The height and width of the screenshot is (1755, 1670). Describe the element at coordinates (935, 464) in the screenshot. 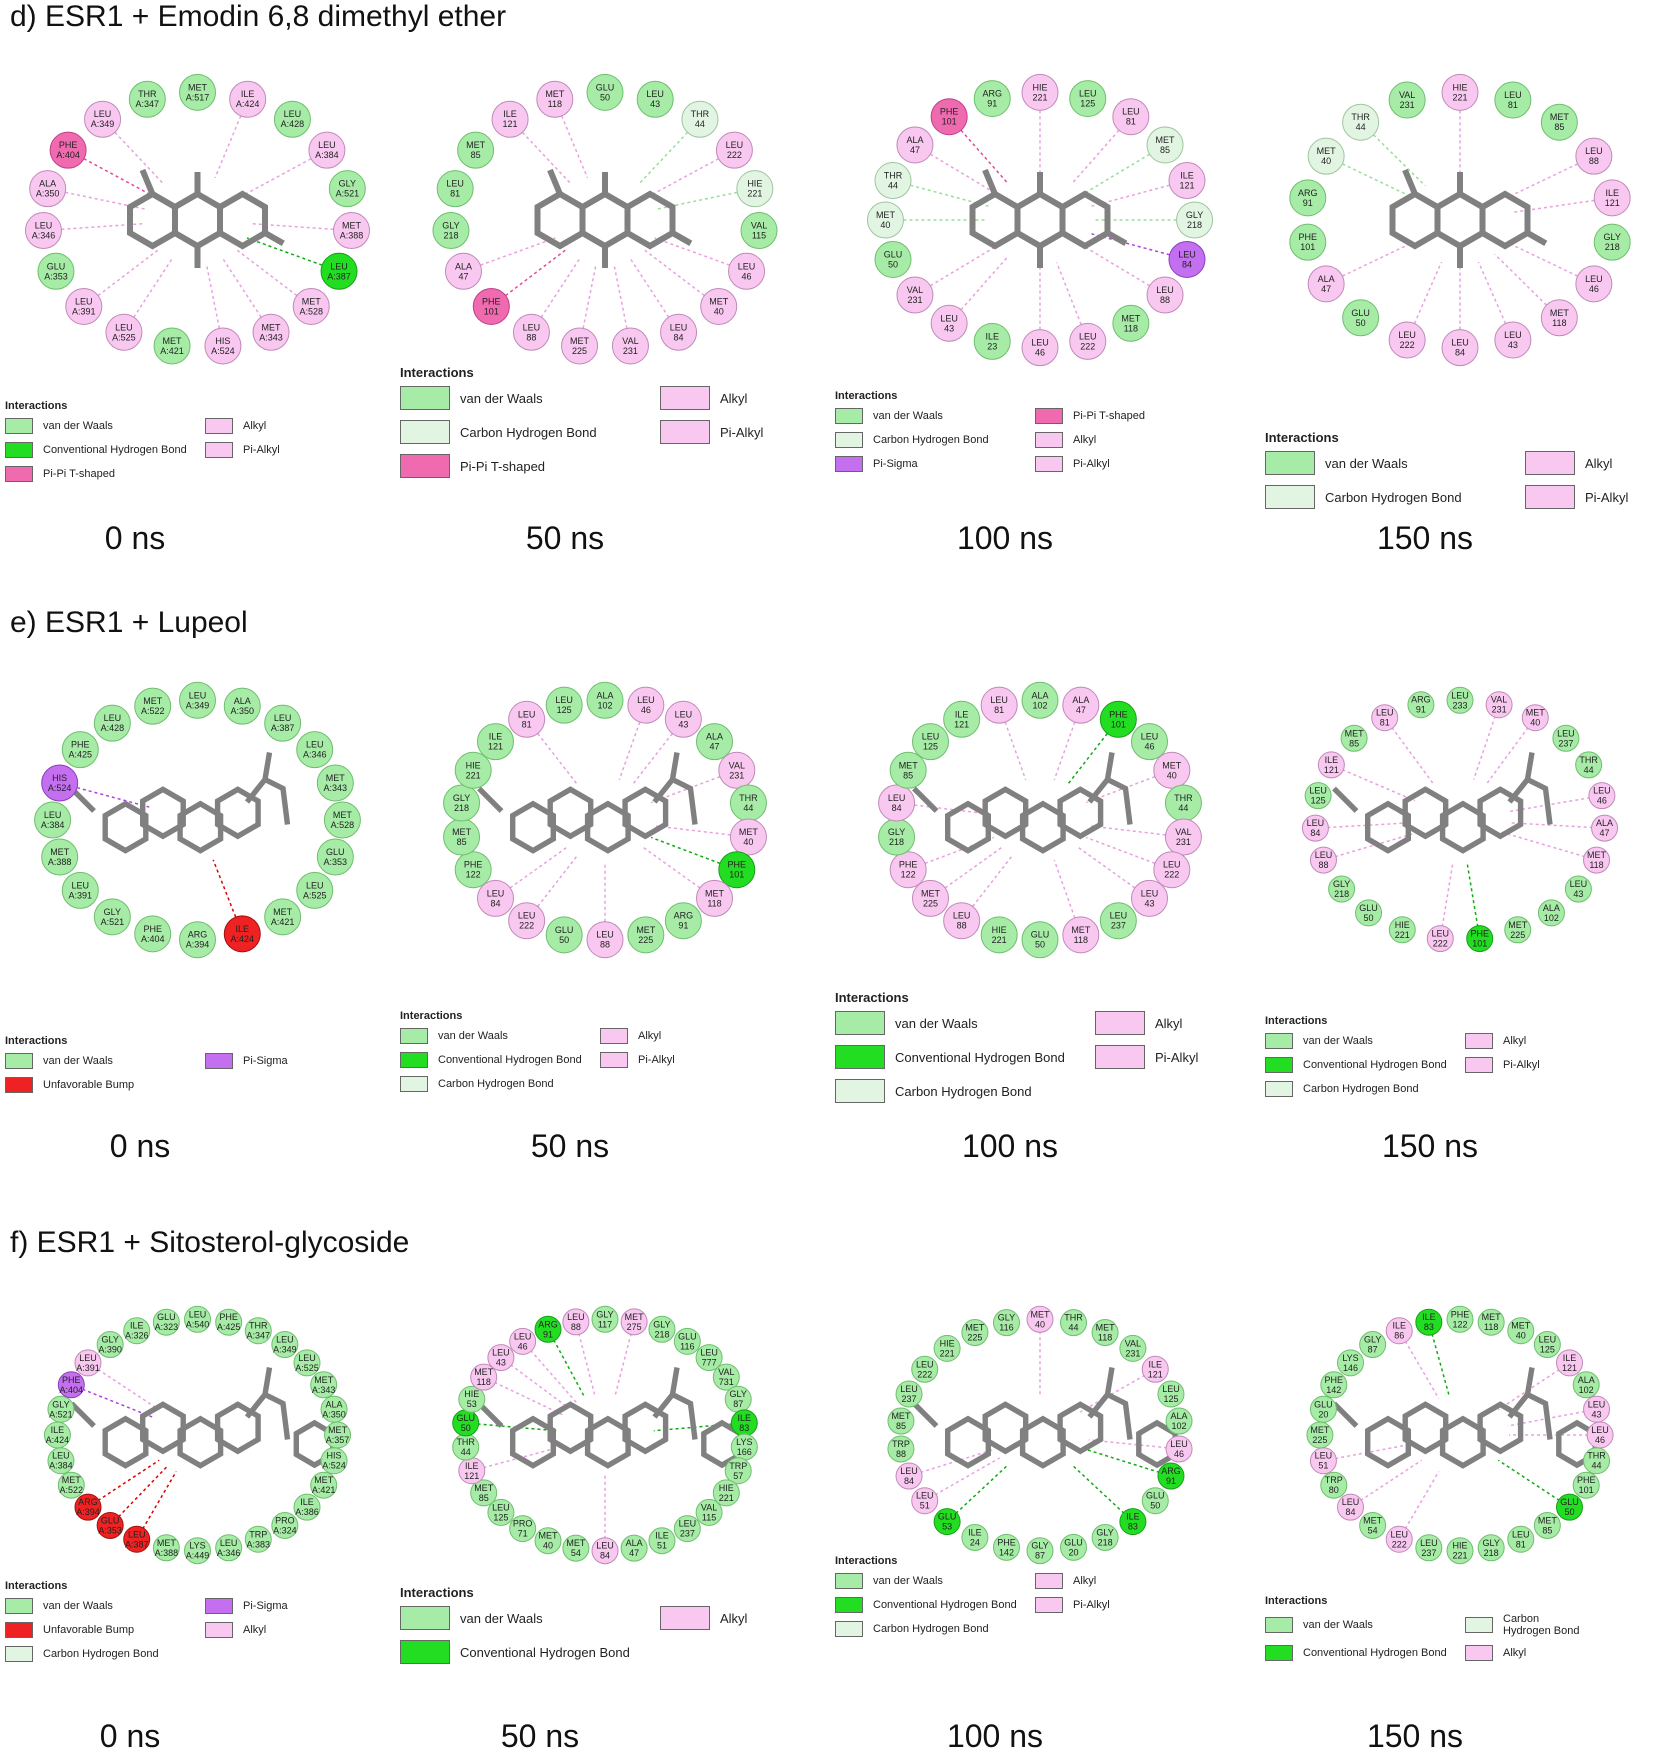

I see `legend-item: Pi-Sigma` at that location.